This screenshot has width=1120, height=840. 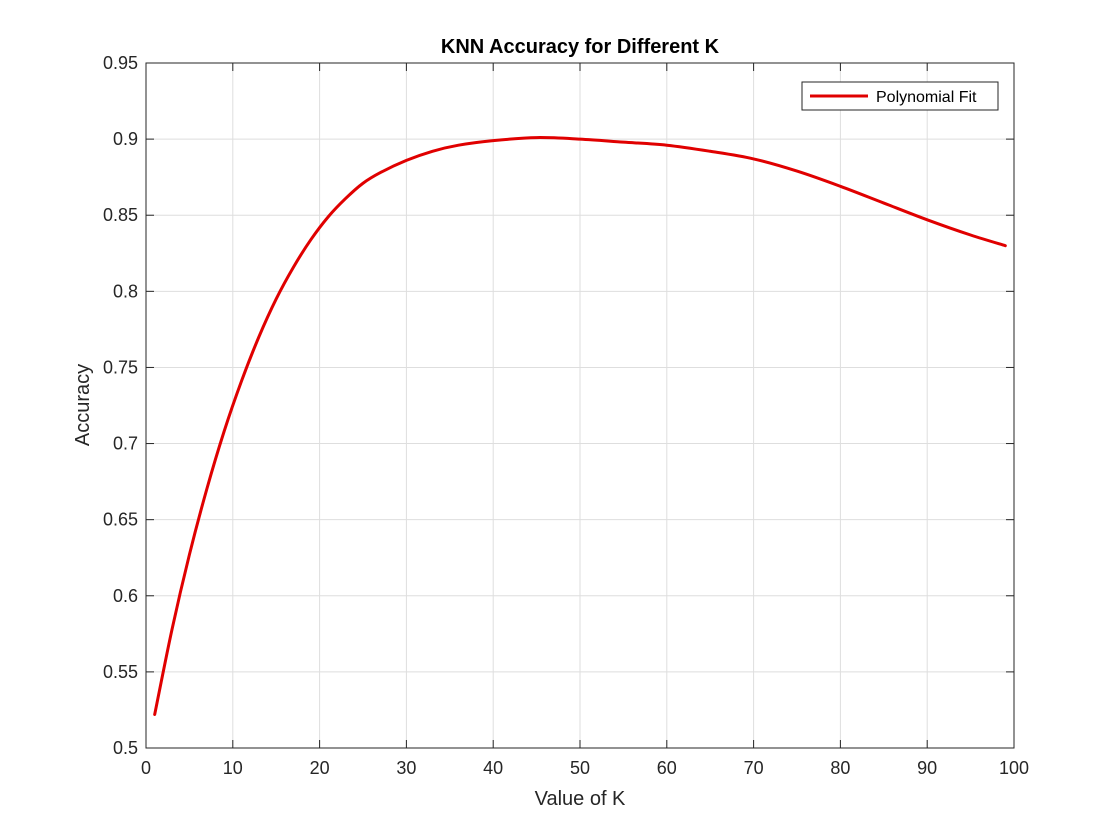 What do you see at coordinates (125, 444) in the screenshot?
I see `y-tick-label: 0.7` at bounding box center [125, 444].